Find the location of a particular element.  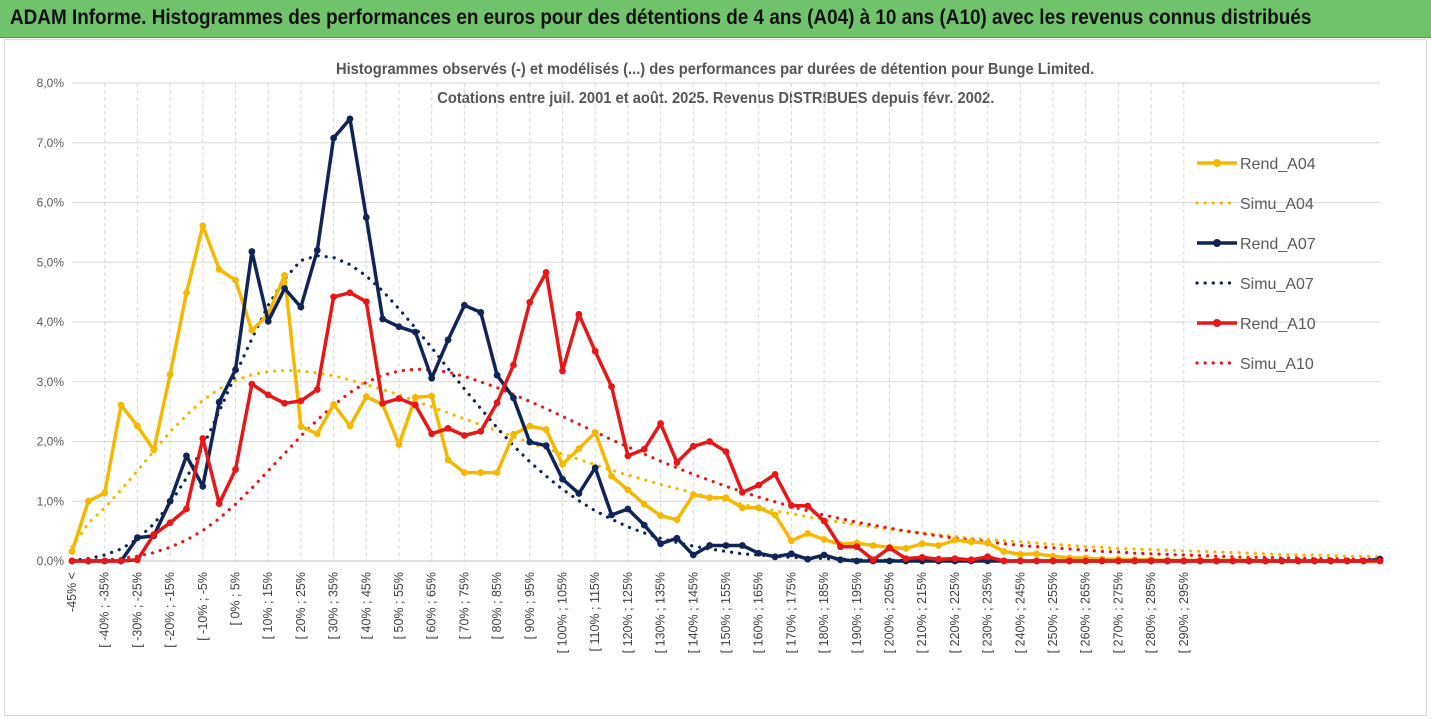

y-tick-label: 3,0% is located at coordinates (51, 382).